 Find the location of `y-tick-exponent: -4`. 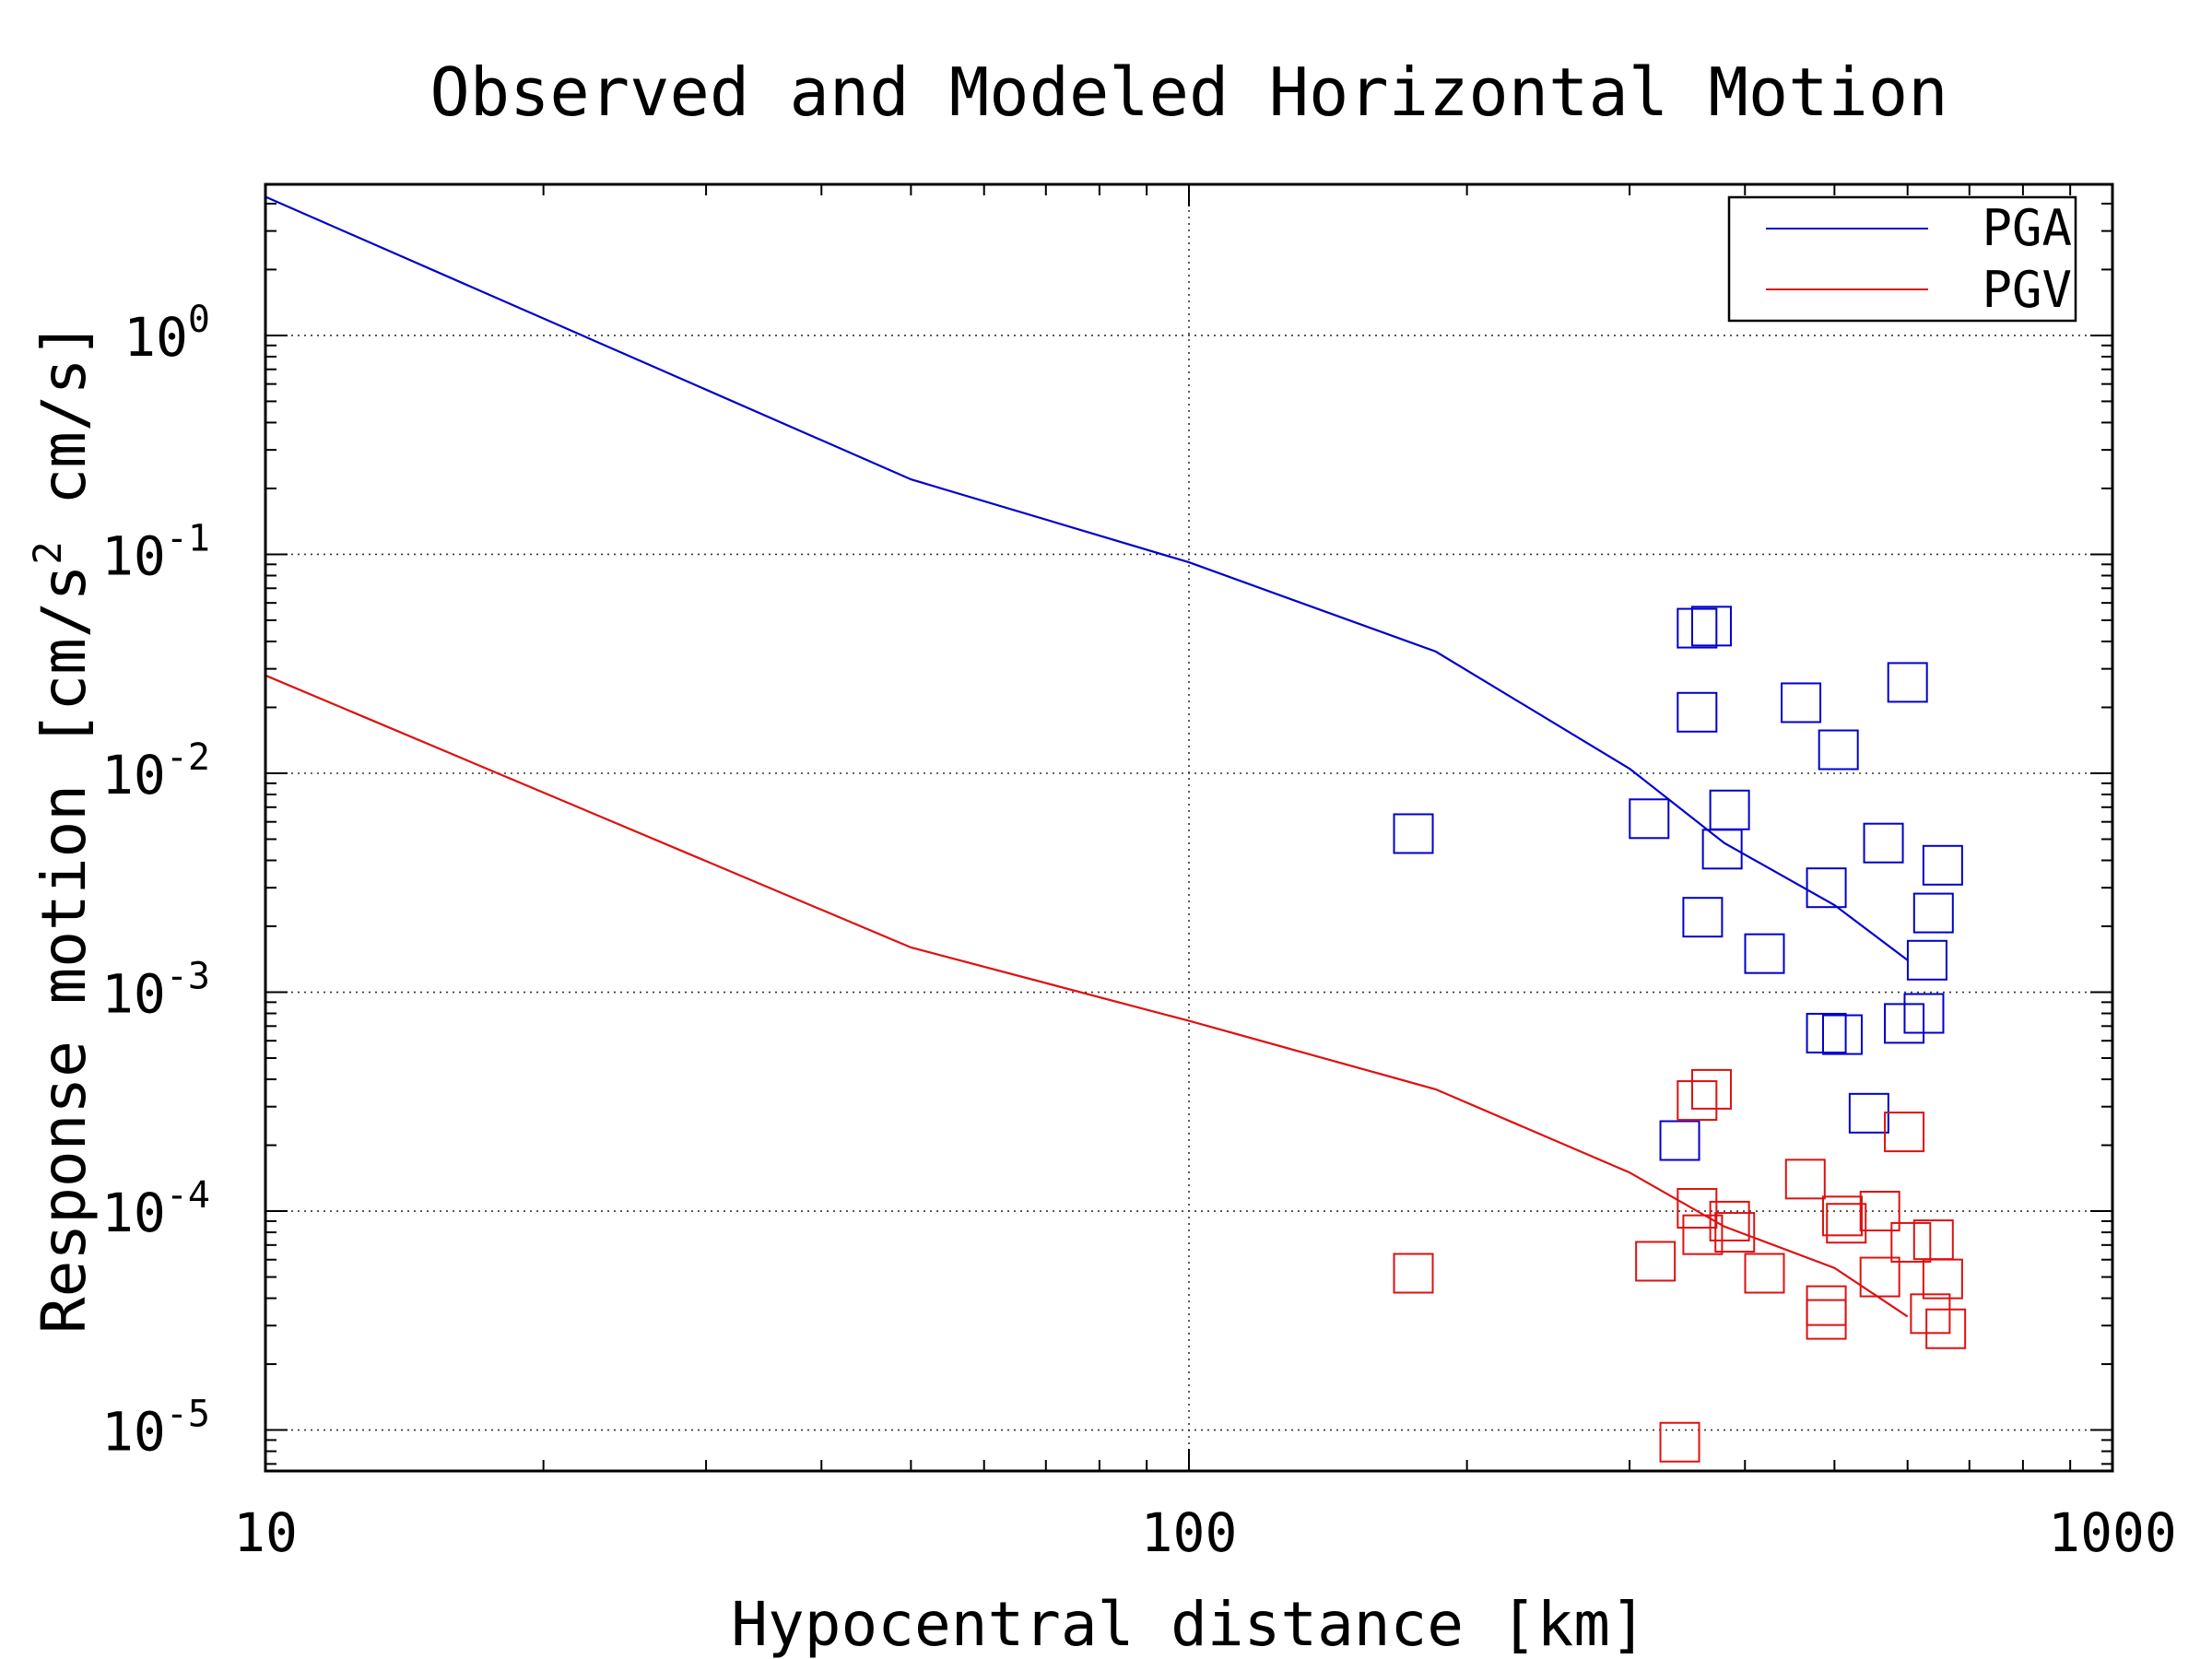

y-tick-exponent: -4 is located at coordinates (188, 1195).